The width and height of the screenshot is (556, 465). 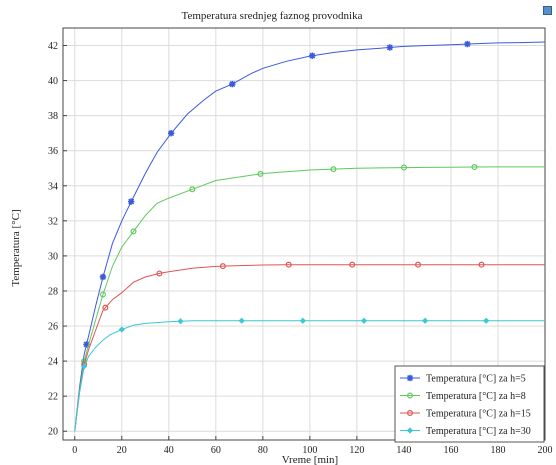 What do you see at coordinates (545, 450) in the screenshot?
I see `x-tick-label: 200` at bounding box center [545, 450].